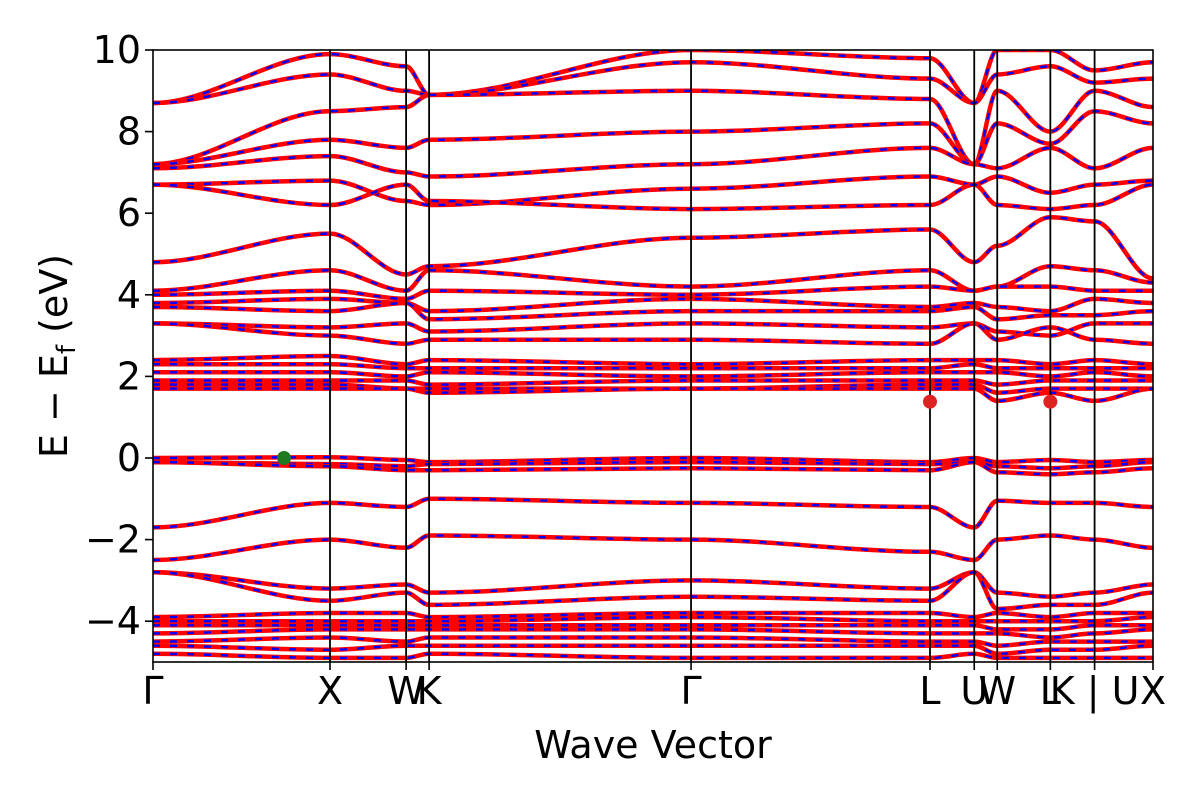 The image size is (1200, 800). What do you see at coordinates (929, 401) in the screenshot?
I see `cbm-1-marker` at bounding box center [929, 401].